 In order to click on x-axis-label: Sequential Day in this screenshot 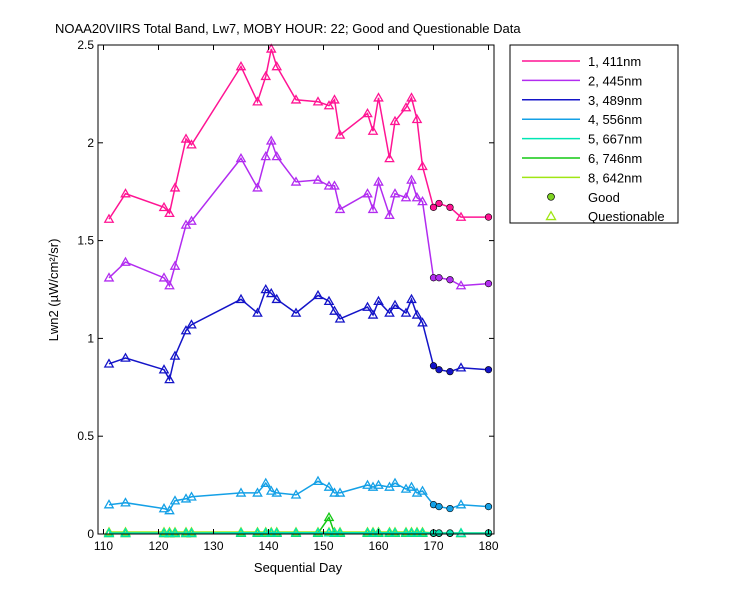, I will do `click(298, 567)`.